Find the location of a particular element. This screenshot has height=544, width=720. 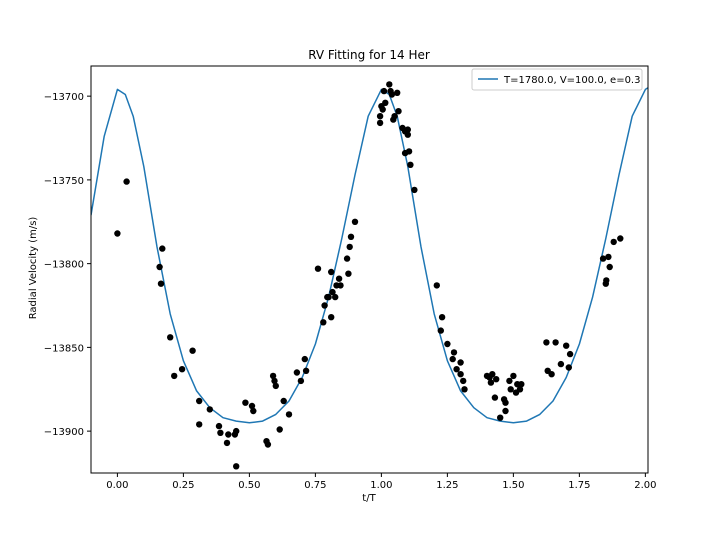

y-tick-label: −13700 is located at coordinates (64, 97).